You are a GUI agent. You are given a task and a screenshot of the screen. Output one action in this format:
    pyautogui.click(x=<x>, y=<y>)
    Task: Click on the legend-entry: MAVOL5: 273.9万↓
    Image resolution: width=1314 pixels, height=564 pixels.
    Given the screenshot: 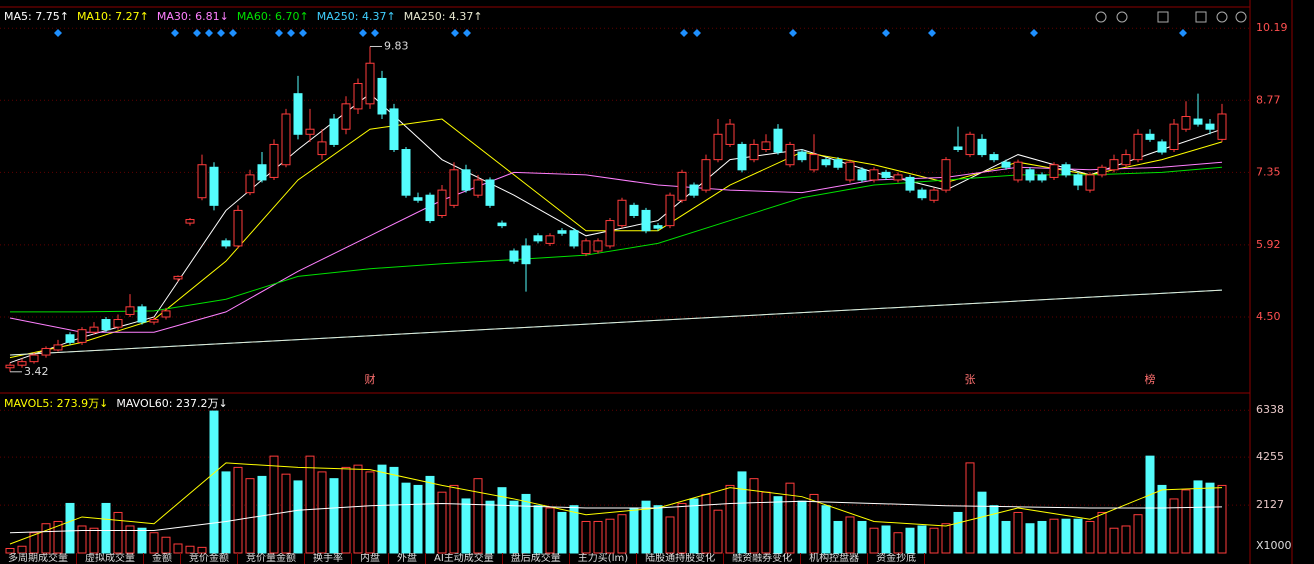 What is the action you would take?
    pyautogui.click(x=56, y=403)
    